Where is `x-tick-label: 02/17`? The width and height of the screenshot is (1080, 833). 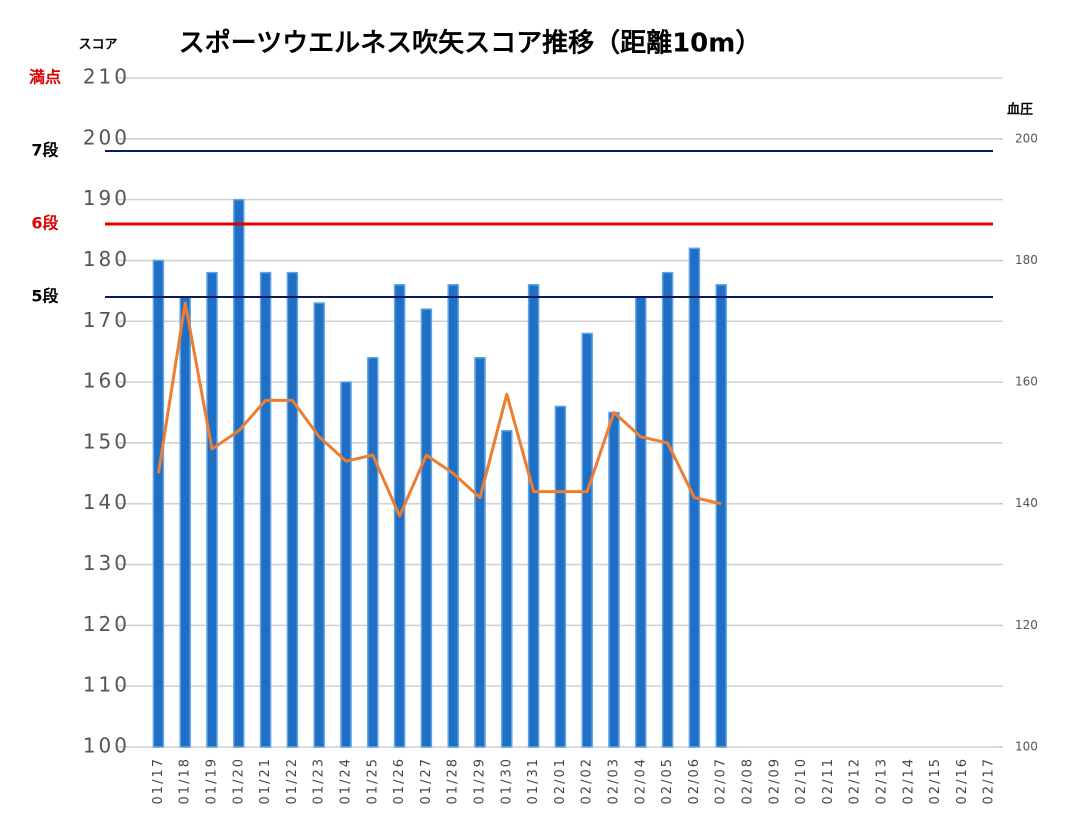
x-tick-label: 02/17 is located at coordinates (989, 780).